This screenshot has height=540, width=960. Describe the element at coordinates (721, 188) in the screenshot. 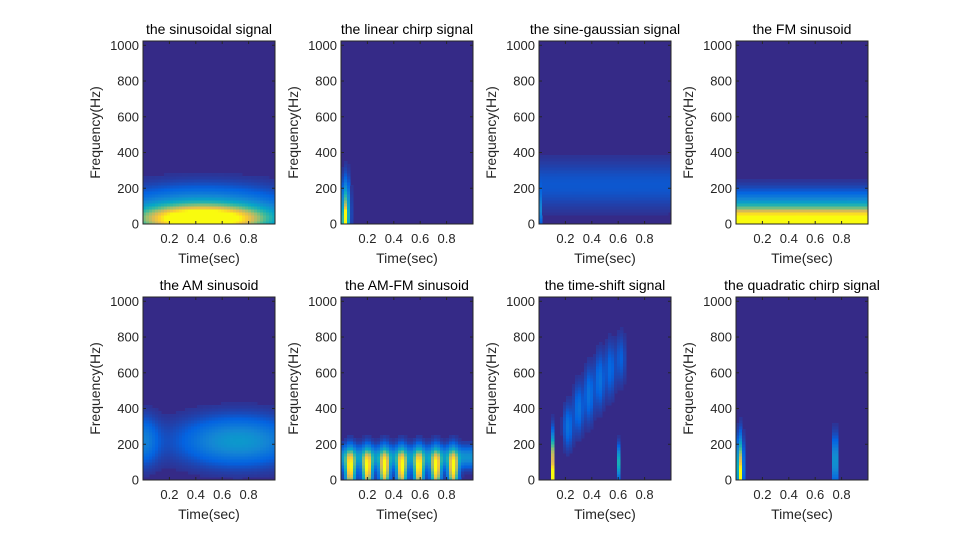

I see `y-tick-label: 200` at that location.